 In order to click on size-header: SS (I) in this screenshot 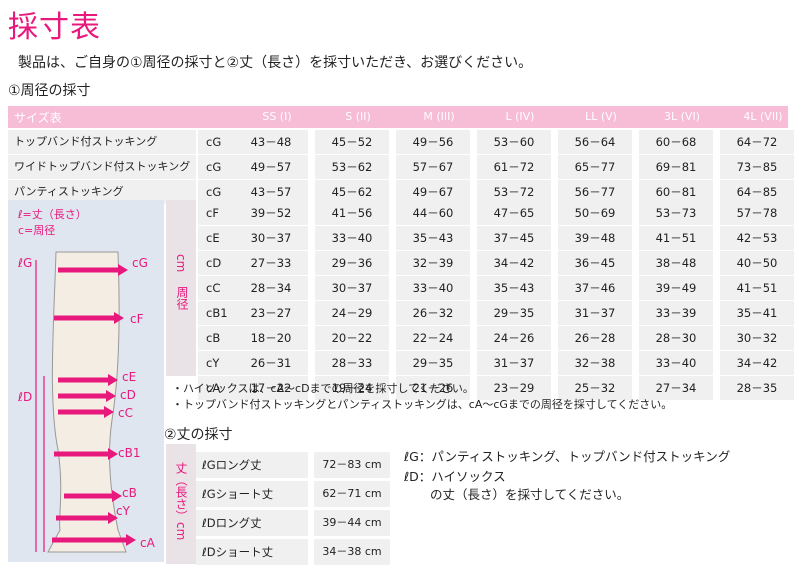, I will do `click(277, 116)`.